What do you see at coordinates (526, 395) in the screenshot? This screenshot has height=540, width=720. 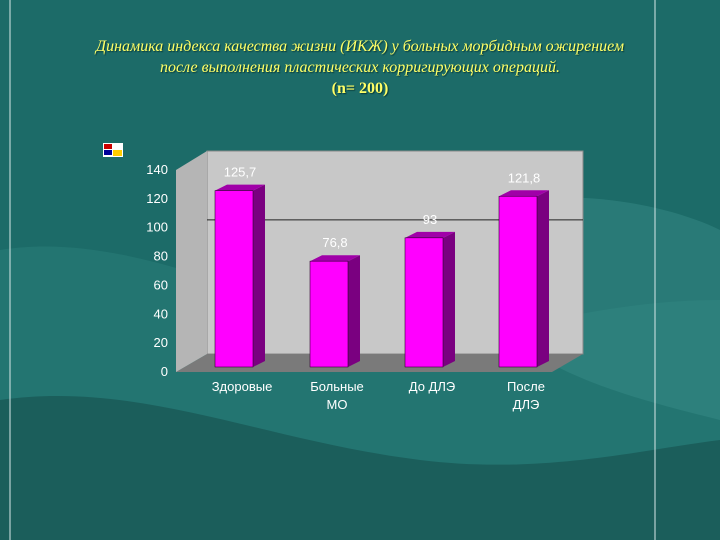 I see `x-tick-label: После ДЛЭ` at bounding box center [526, 395].